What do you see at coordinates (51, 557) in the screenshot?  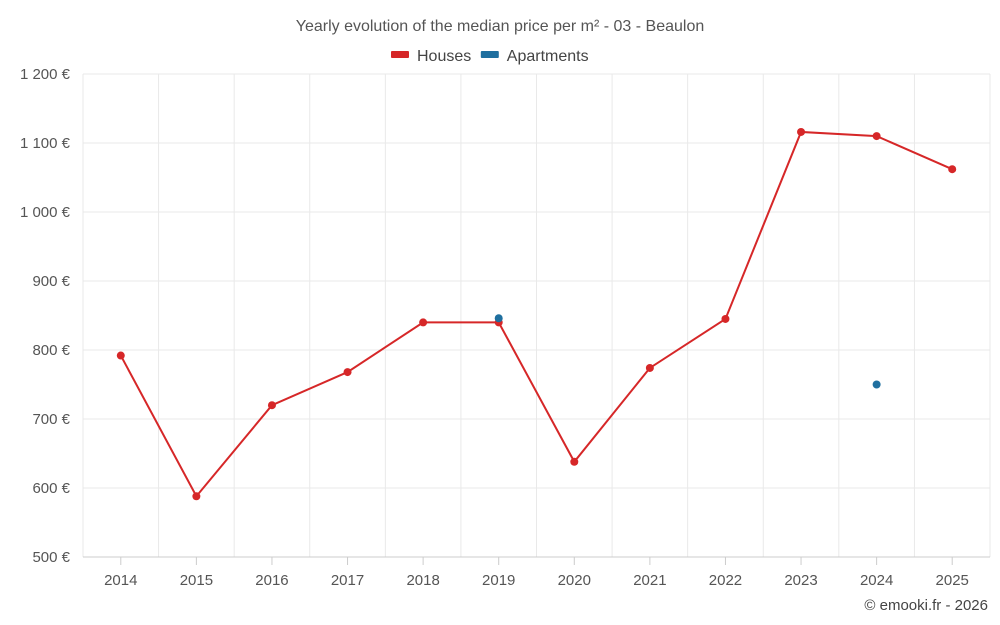 I see `y-tick-label: 500 €` at bounding box center [51, 557].